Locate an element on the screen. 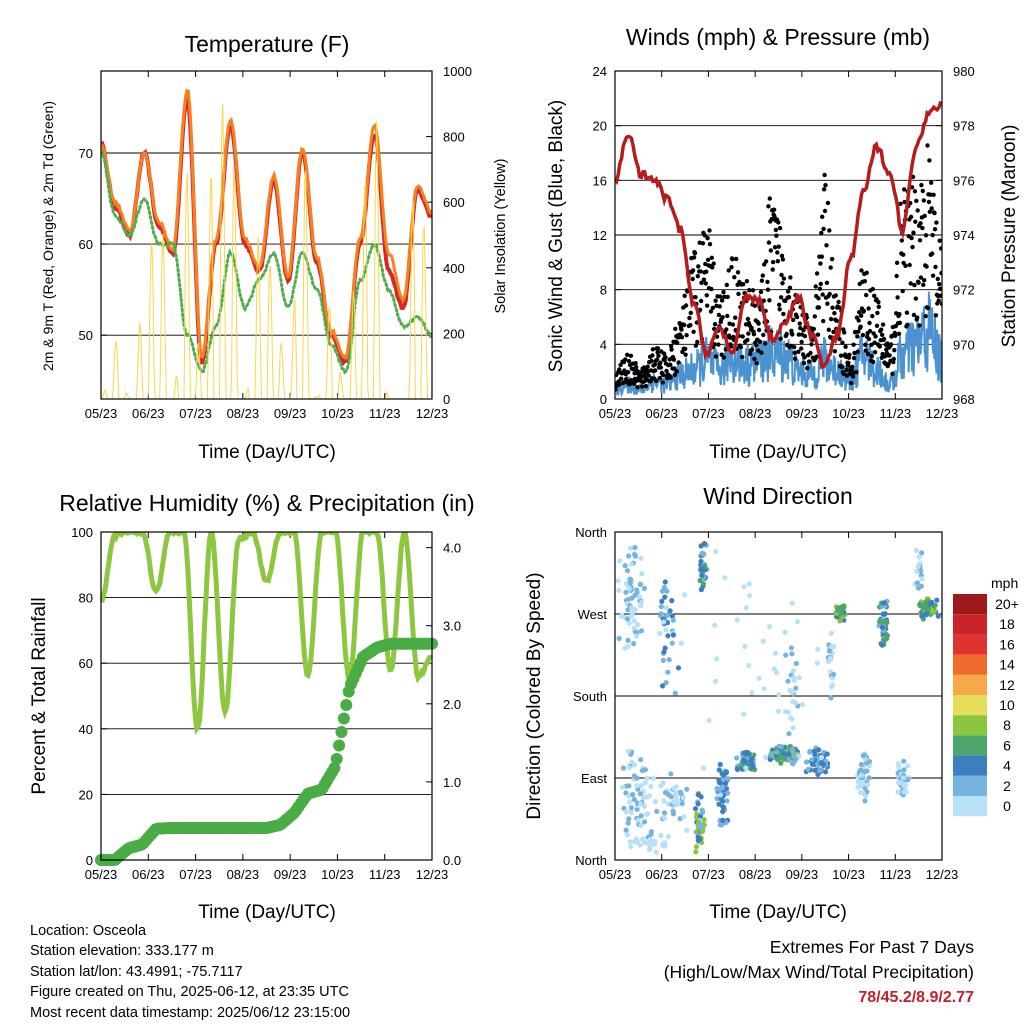  temperature-frame is located at coordinates (266, 235).